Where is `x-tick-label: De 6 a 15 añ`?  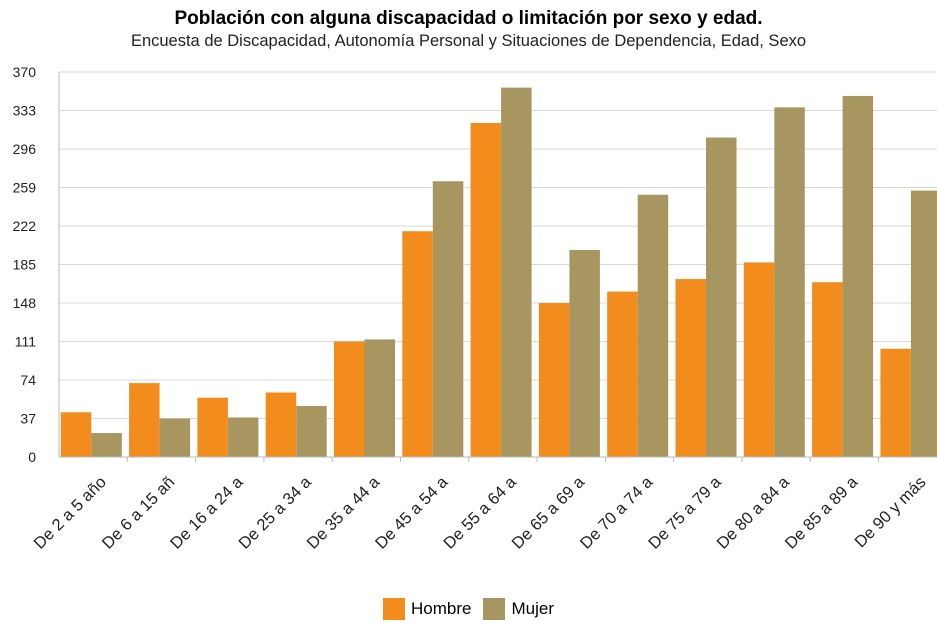
x-tick-label: De 6 a 15 añ is located at coordinates (139, 513).